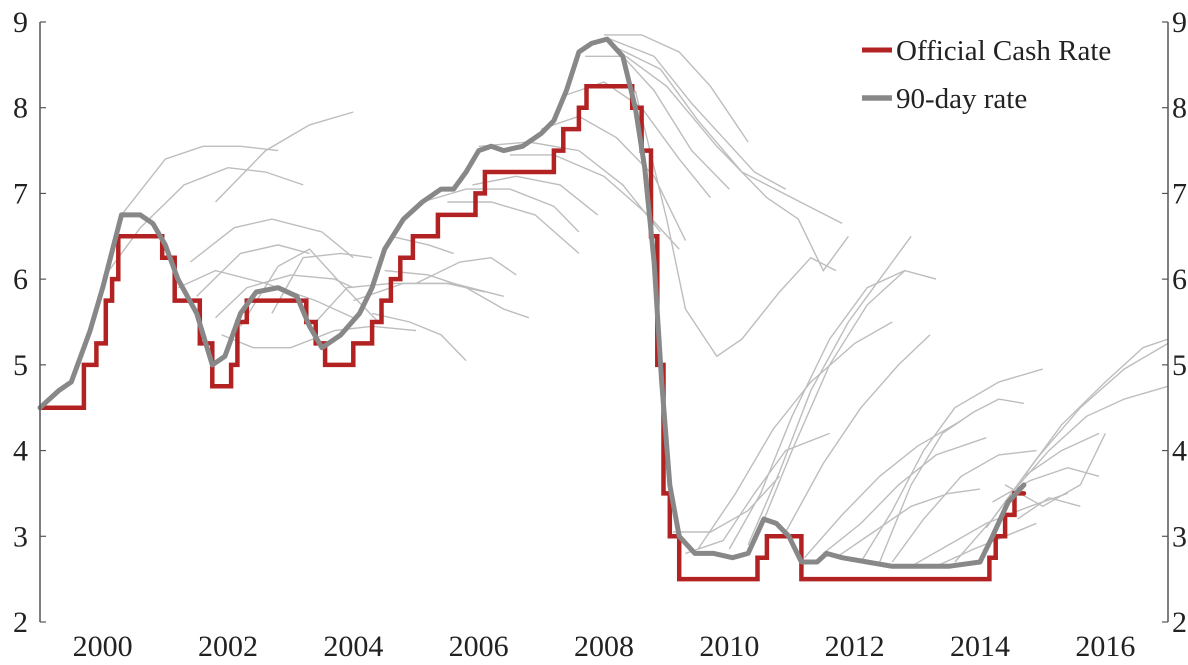 The height and width of the screenshot is (665, 1188). Describe the element at coordinates (228, 646) in the screenshot. I see `x-tick-label: 2002` at that location.